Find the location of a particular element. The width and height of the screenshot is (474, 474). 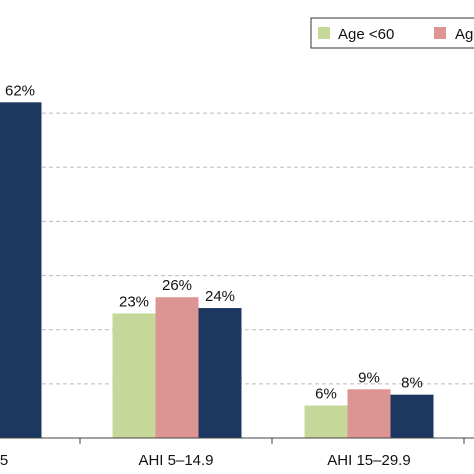

category-label: 5 is located at coordinates (4, 460).